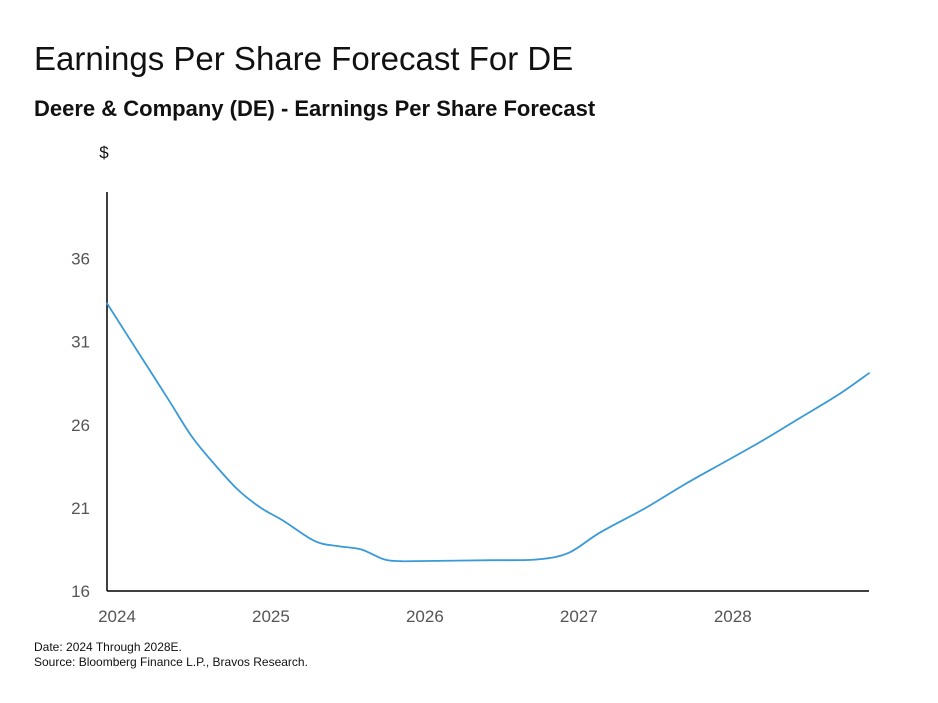 This screenshot has width=938, height=703. What do you see at coordinates (579, 616) in the screenshot?
I see `x-tick-label: 2027` at bounding box center [579, 616].